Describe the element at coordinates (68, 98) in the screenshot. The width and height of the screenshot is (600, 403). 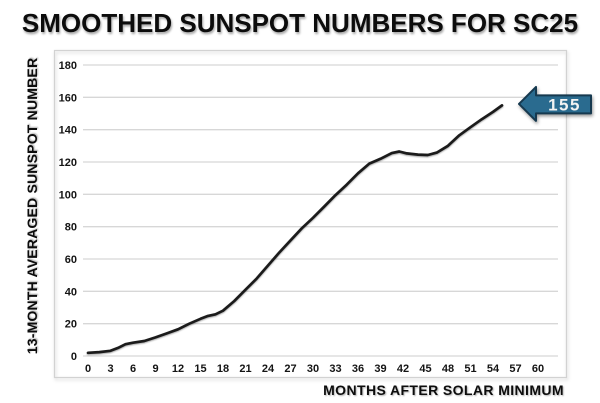
I see `y-tick-label: 160` at that location.